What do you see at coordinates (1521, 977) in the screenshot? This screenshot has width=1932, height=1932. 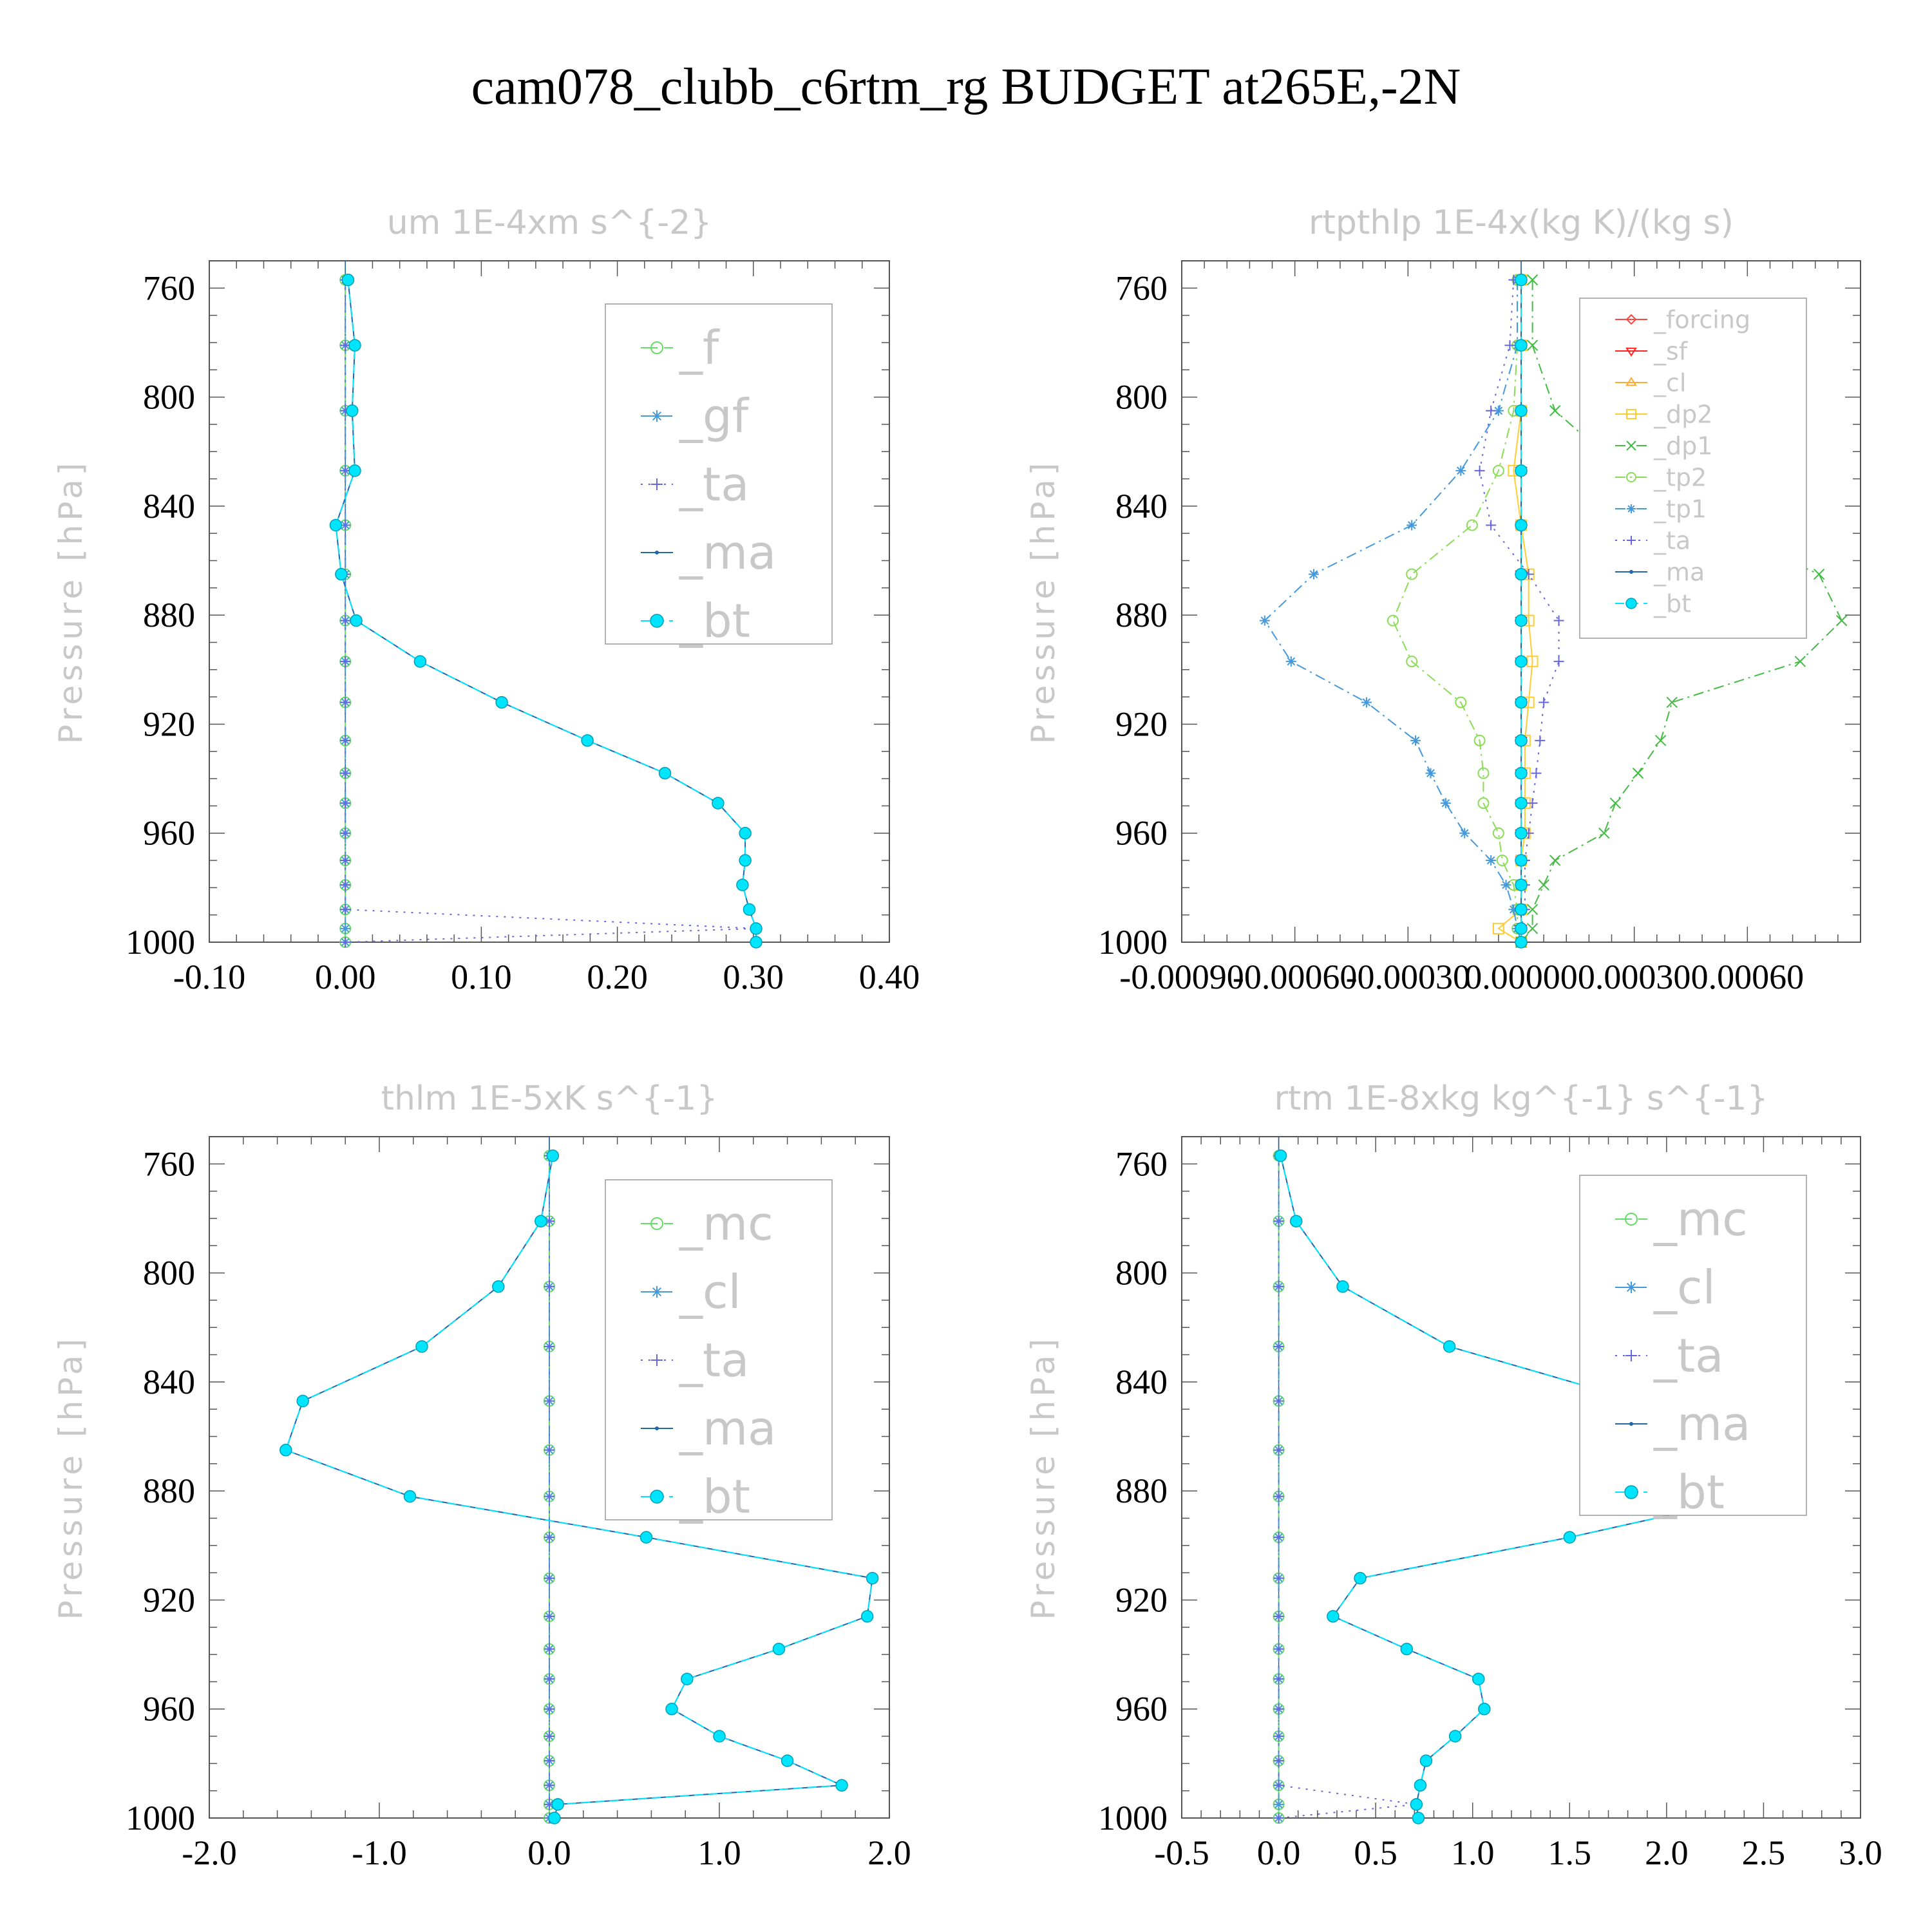 I see `x-tick-label: 0.00000` at bounding box center [1521, 977].